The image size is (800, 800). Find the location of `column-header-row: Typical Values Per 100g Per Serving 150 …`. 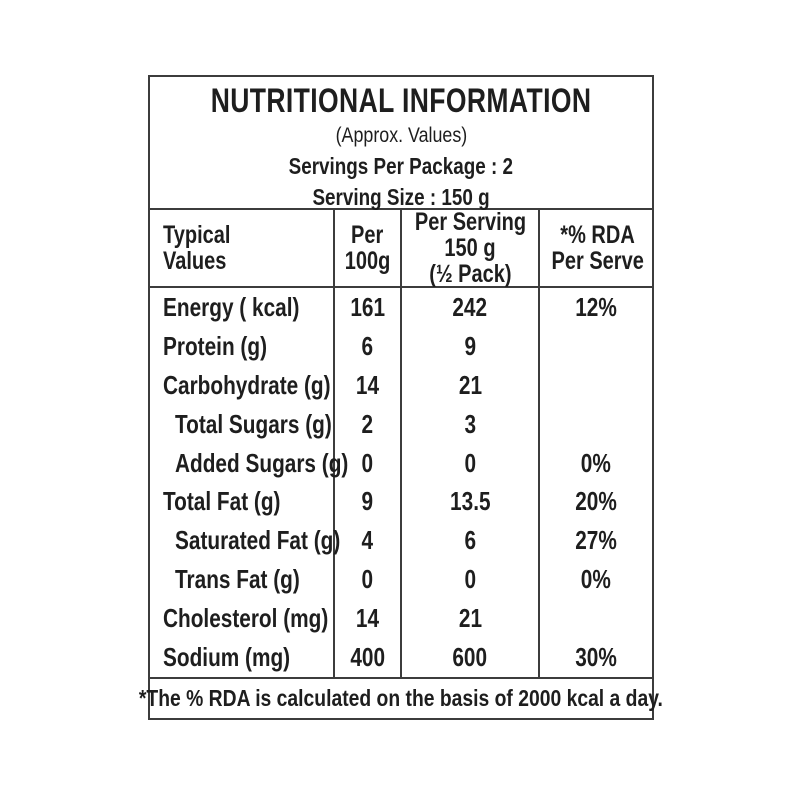

column-header-row: Typical Values Per 100g Per Serving 150 … is located at coordinates (401, 248).